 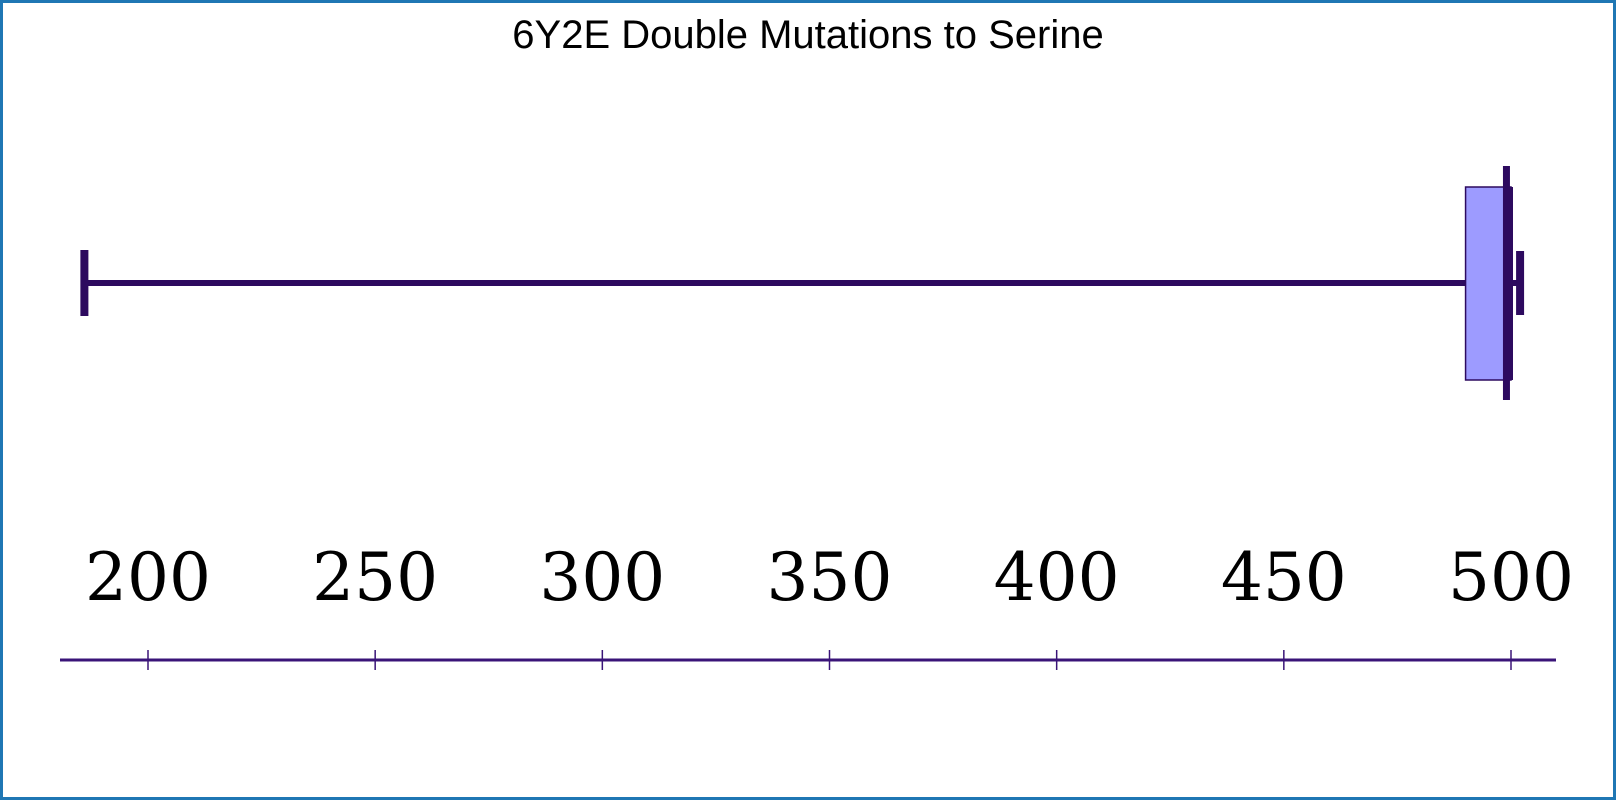 What do you see at coordinates (148, 577) in the screenshot?
I see `x-tick-label: 200` at bounding box center [148, 577].